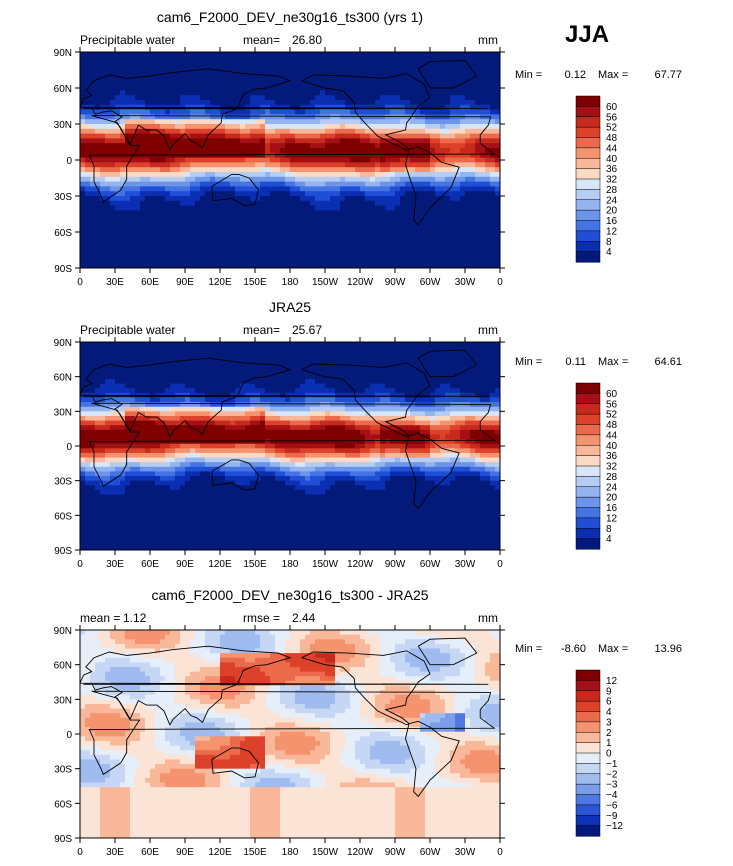 Image resolution: width=733 pixels, height=866 pixels. I want to click on colorbar-label: 6, so click(609, 702).